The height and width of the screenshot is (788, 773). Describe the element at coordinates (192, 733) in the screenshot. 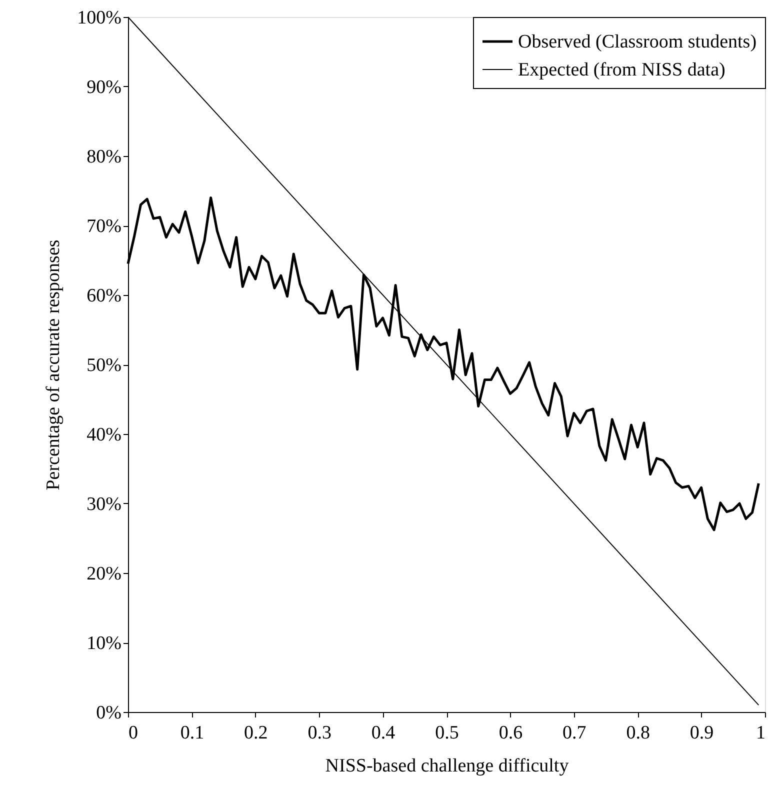

I see `x-tick-label: 0.1` at that location.